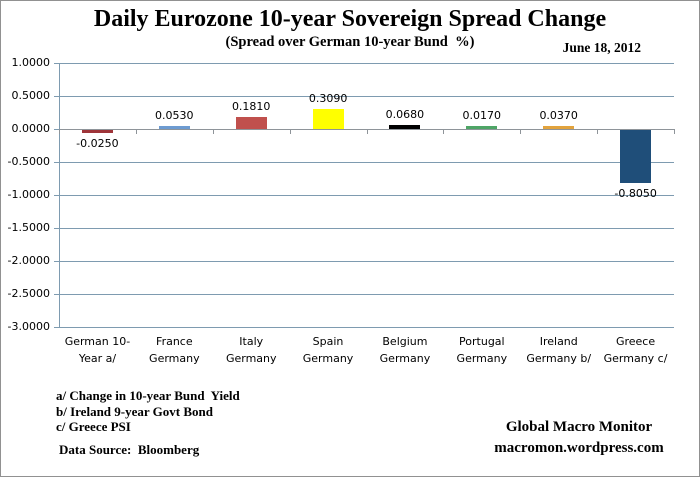 The width and height of the screenshot is (700, 477). Describe the element at coordinates (129, 449) in the screenshot. I see `data-source-note: Data Source: Bloomberg` at that location.